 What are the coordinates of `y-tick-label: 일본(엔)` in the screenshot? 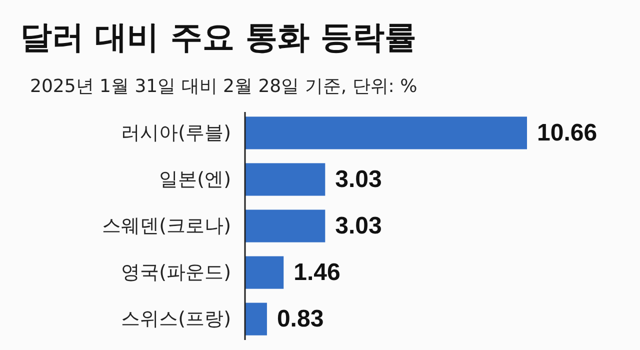 It's located at (195, 179).